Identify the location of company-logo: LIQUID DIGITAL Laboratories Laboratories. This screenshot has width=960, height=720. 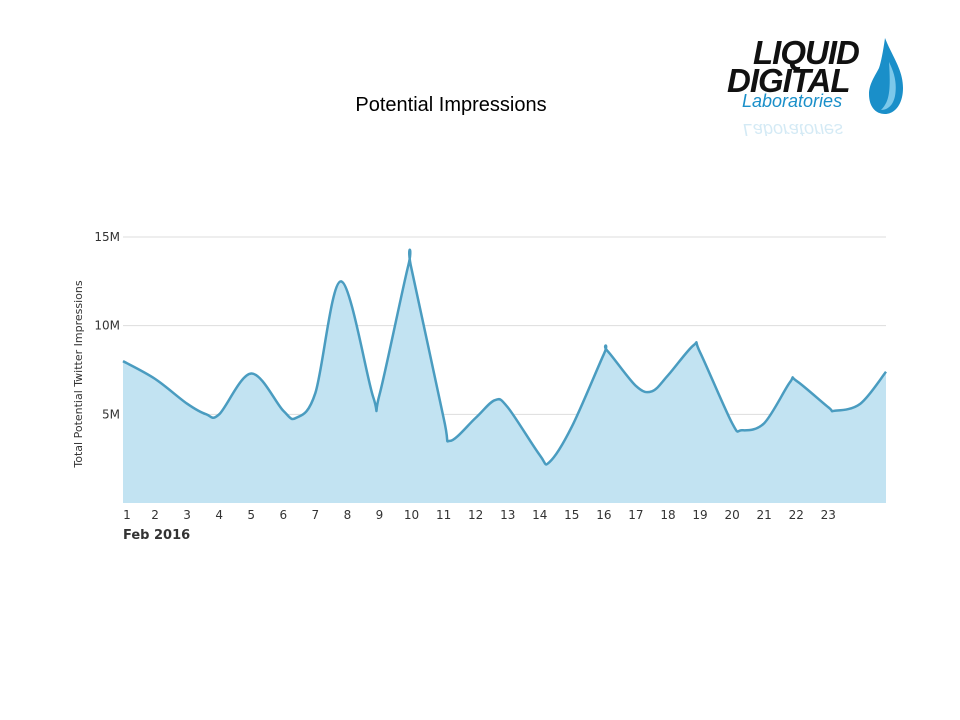
(815, 85).